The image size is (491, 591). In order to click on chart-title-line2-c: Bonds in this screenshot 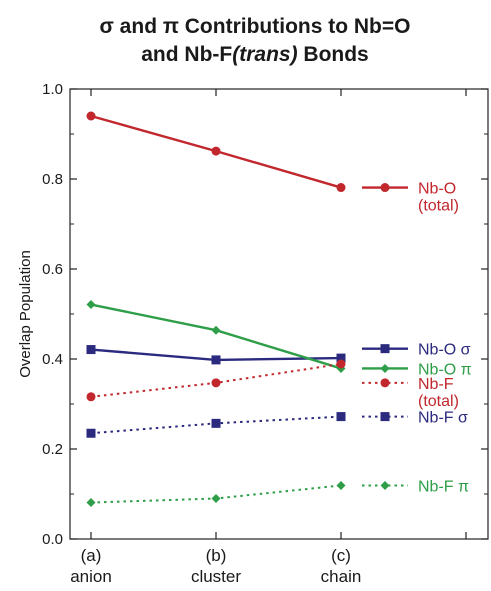, I will do `click(333, 54)`.